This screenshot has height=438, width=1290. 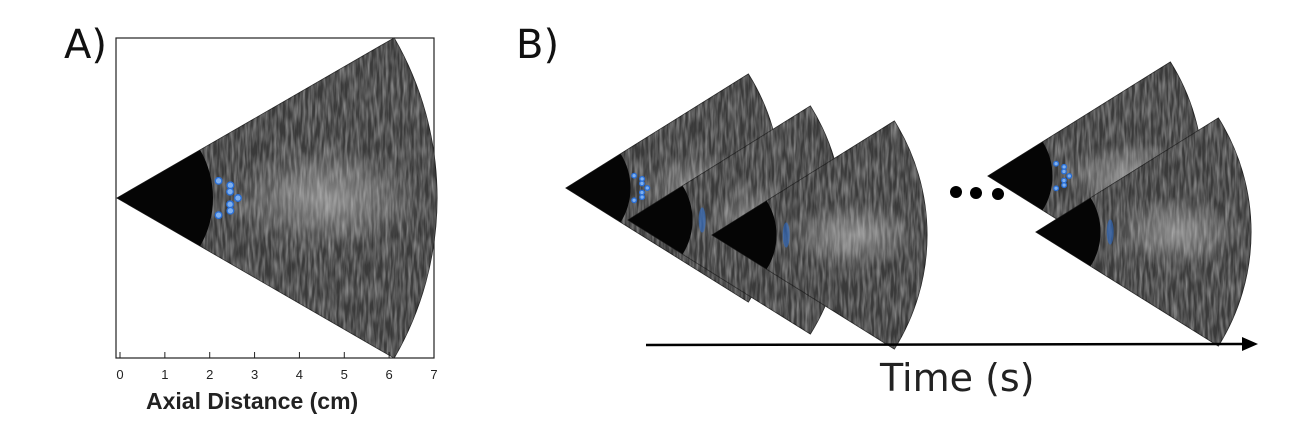 I want to click on x-tick-label: 0, so click(x=120, y=374).